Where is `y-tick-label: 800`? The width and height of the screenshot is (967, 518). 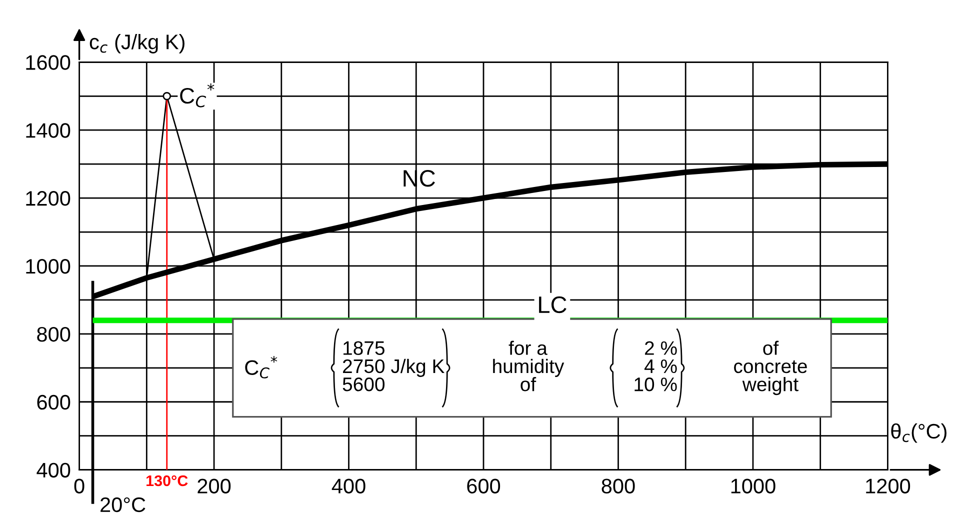
y-tick-label: 800 is located at coordinates (53, 334).